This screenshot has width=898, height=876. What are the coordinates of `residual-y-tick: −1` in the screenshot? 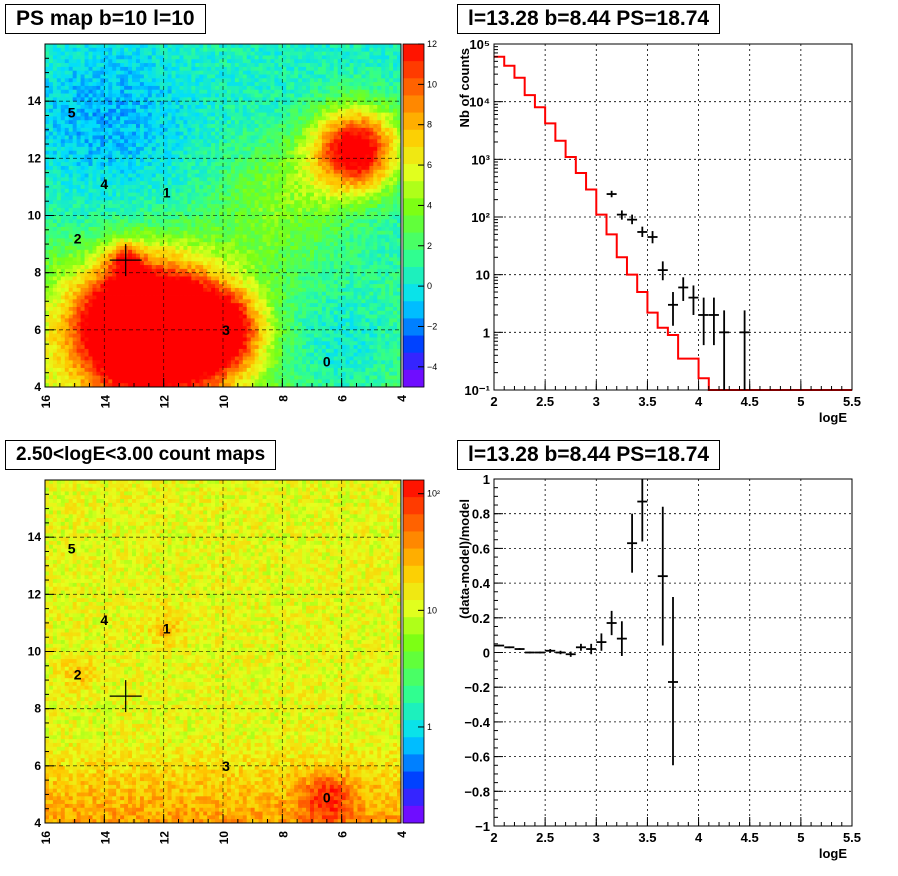 It's located at (482, 826).